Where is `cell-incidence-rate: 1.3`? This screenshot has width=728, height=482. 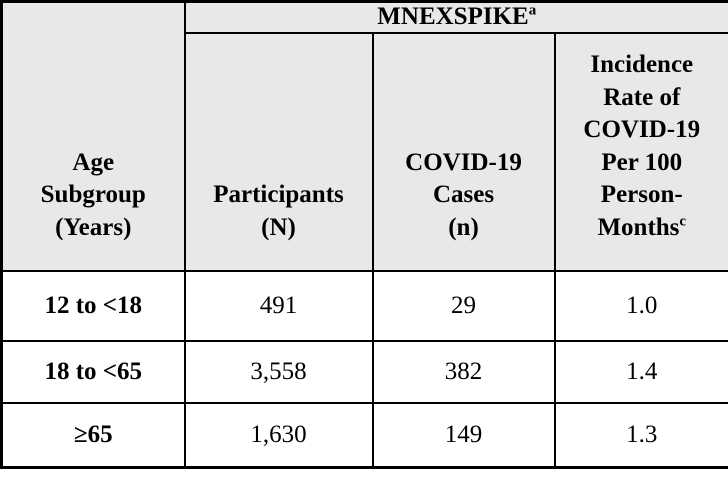 cell-incidence-rate: 1.3 is located at coordinates (640, 435).